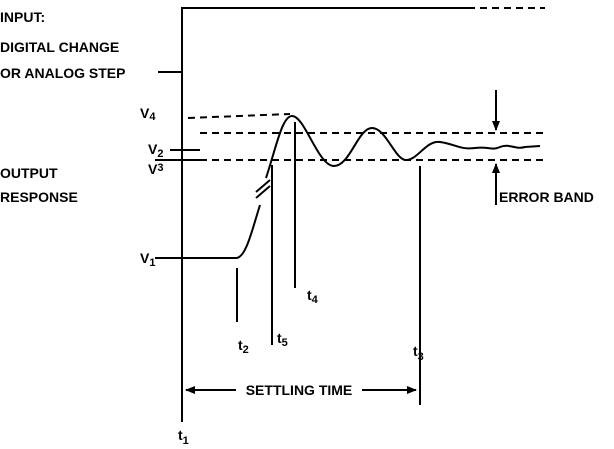  Describe the element at coordinates (299, 390) in the screenshot. I see `settling-time-label: SETTLING TIME` at that location.